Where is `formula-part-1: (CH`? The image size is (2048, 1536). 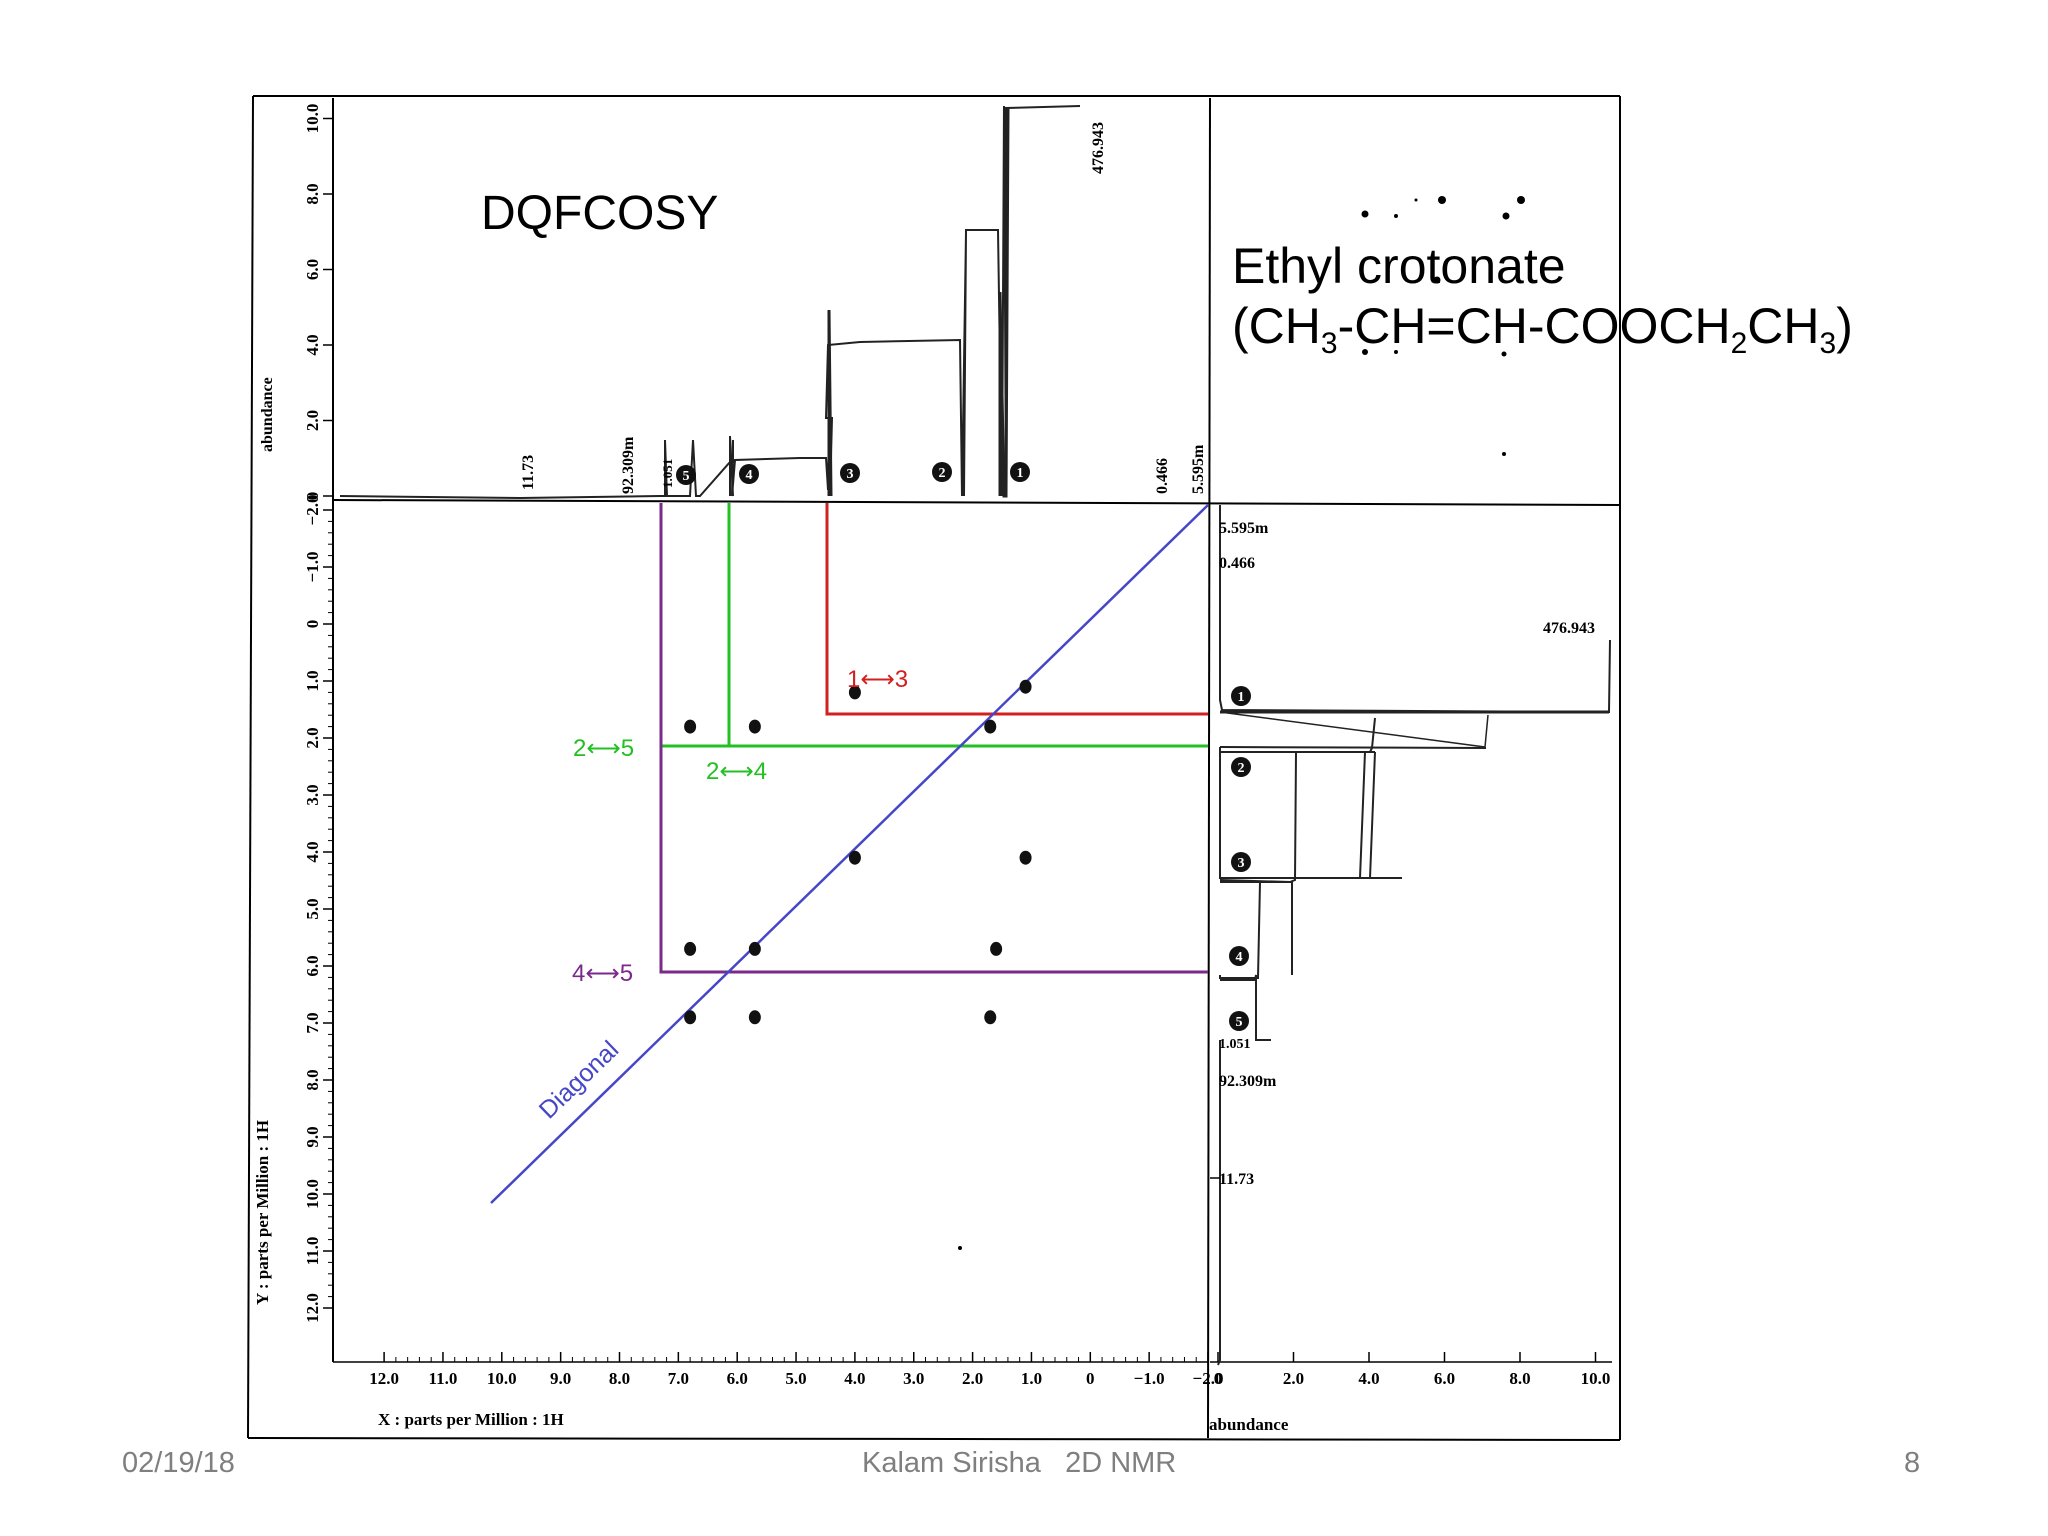 formula-part-1: (CH is located at coordinates (1276, 326).